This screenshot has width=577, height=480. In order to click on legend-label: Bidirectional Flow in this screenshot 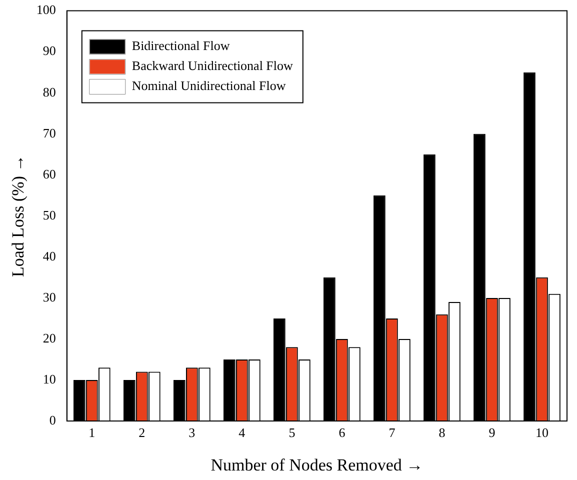, I will do `click(181, 46)`.